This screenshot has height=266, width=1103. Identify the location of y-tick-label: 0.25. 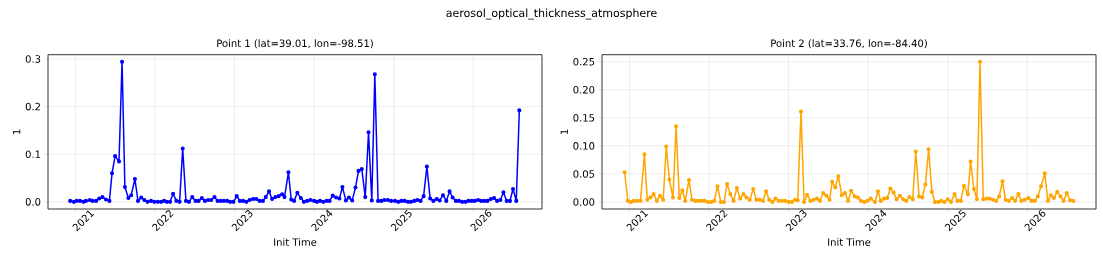
(584, 61).